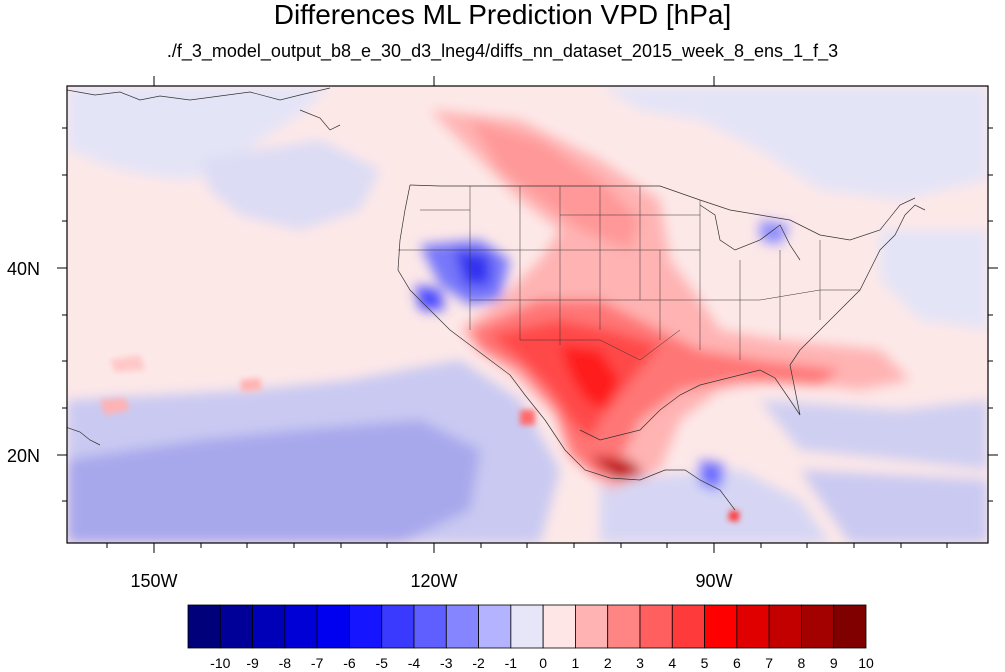  Describe the element at coordinates (576, 663) in the screenshot. I see `colorbar-label: 1` at that location.